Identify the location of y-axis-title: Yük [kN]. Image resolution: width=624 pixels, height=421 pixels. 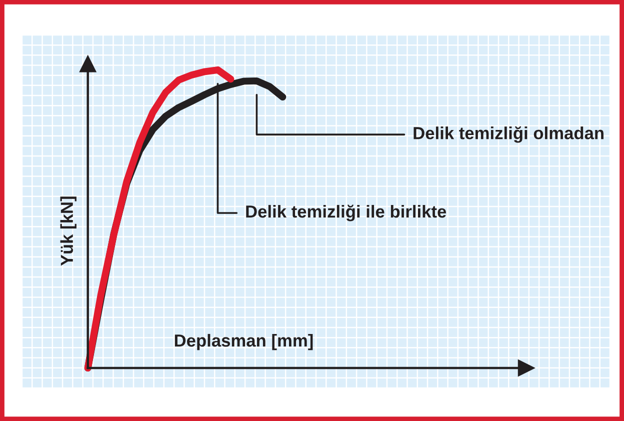
(68, 231).